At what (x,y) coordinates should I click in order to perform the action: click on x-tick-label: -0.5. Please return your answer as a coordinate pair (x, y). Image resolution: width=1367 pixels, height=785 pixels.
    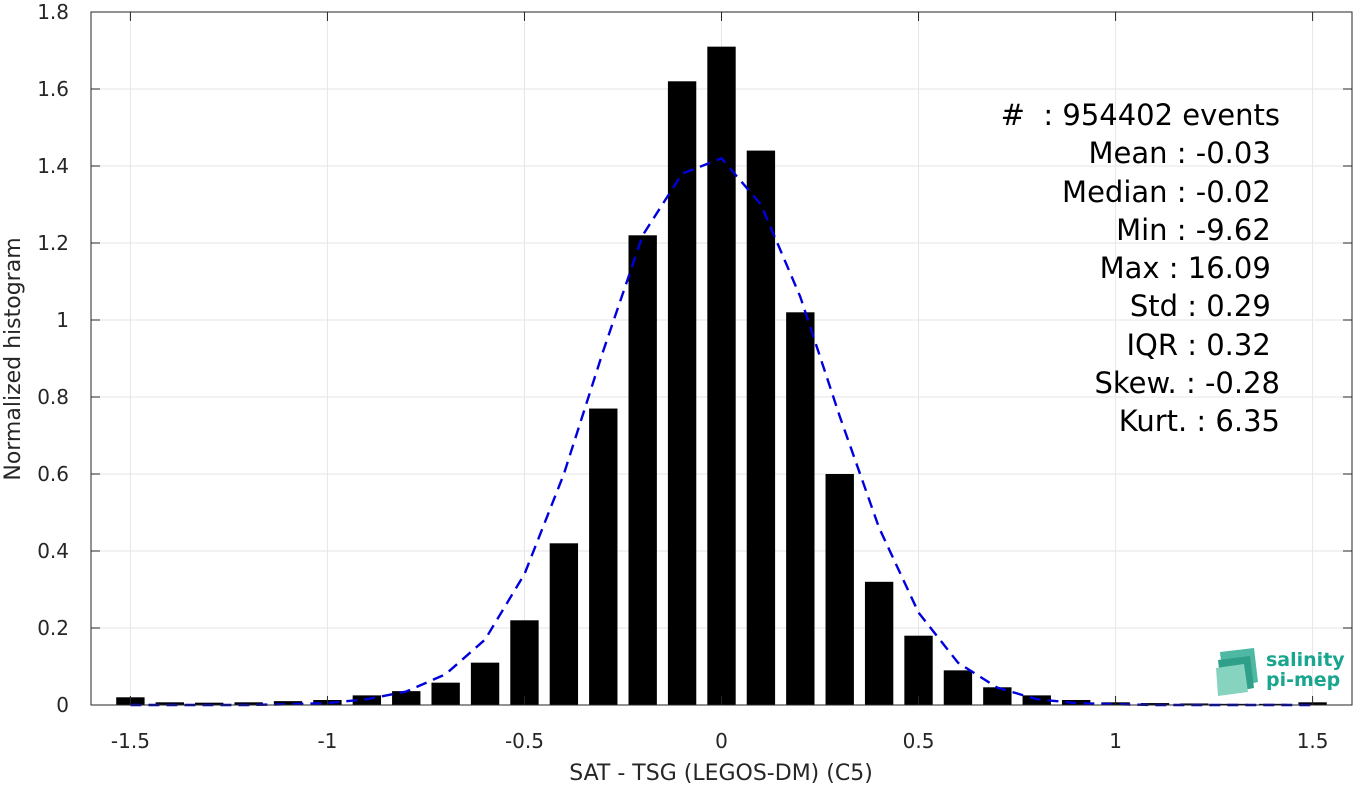
    Looking at the image, I should click on (524, 741).